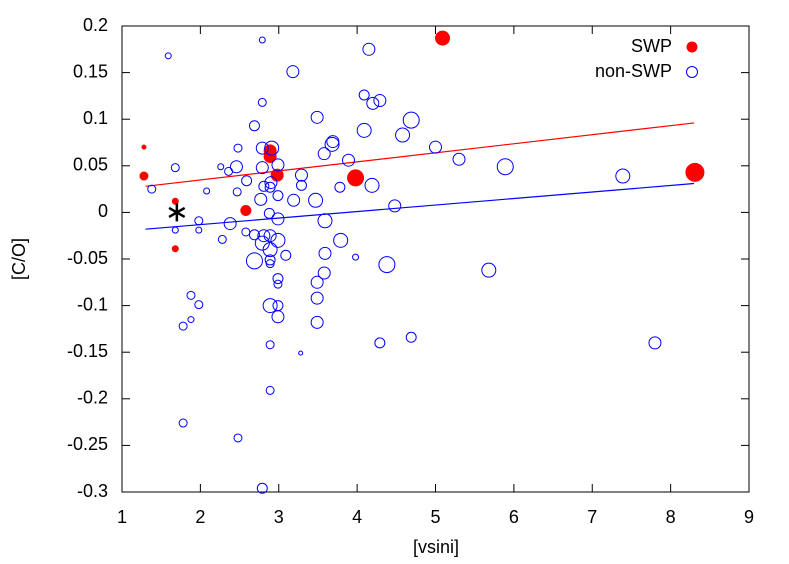 The height and width of the screenshot is (564, 789). Describe the element at coordinates (514, 517) in the screenshot. I see `x-tick-label: 6` at that location.